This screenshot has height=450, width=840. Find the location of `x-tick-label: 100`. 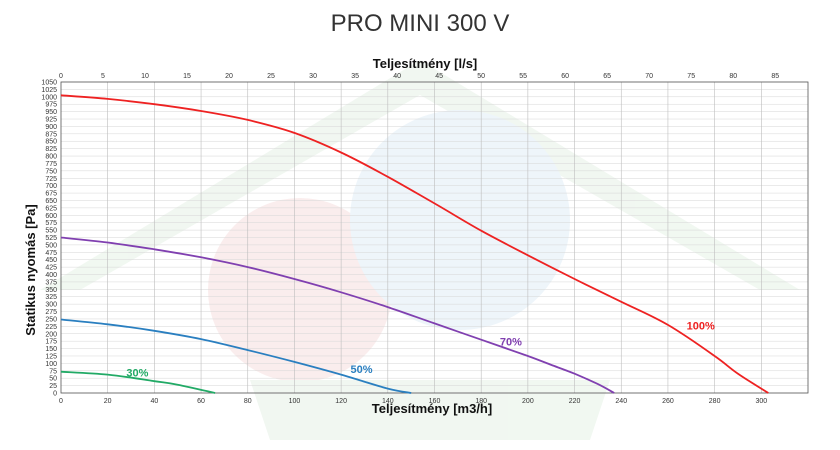

x-tick-label: 100 is located at coordinates (295, 401).